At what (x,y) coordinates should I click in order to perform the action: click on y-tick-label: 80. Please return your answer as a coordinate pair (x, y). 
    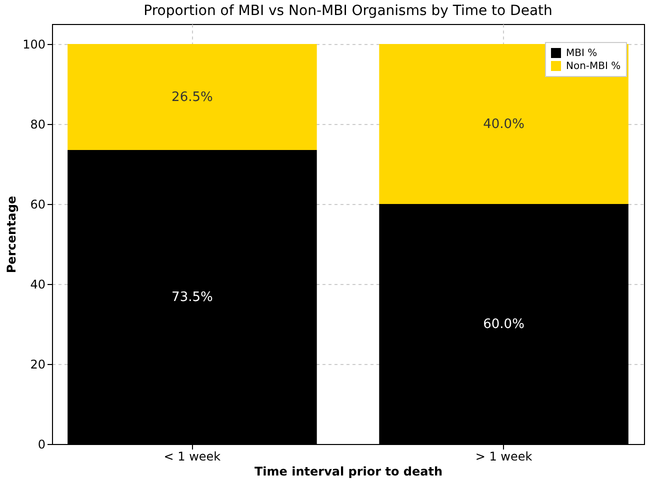
    Looking at the image, I should click on (38, 125).